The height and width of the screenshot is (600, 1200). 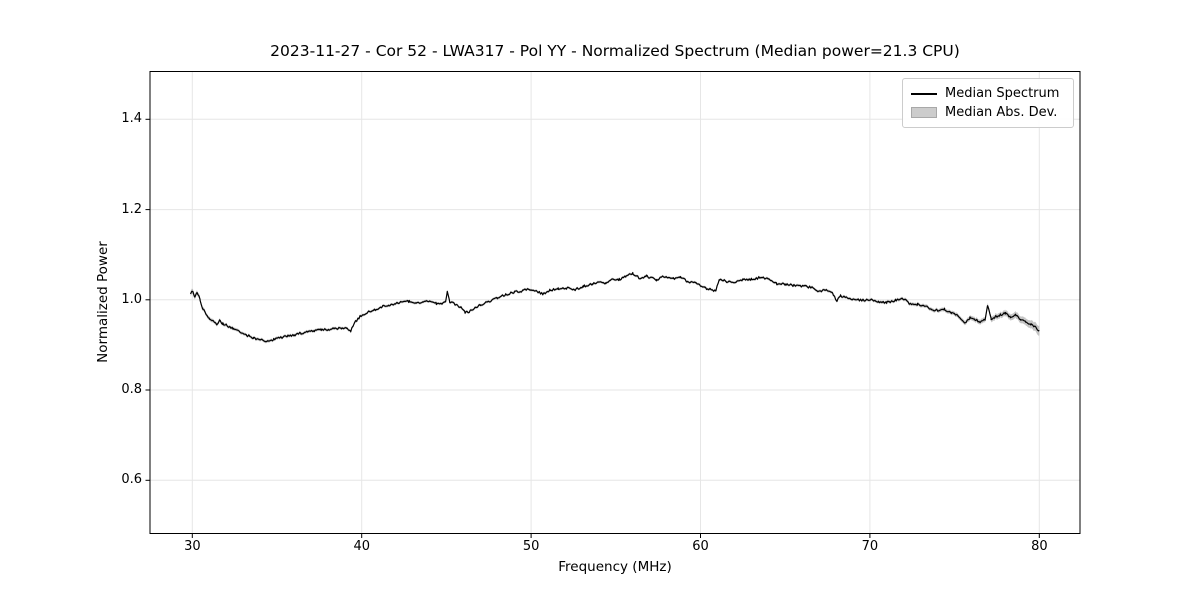 What do you see at coordinates (700, 546) in the screenshot?
I see `x-tick-label: 60` at bounding box center [700, 546].